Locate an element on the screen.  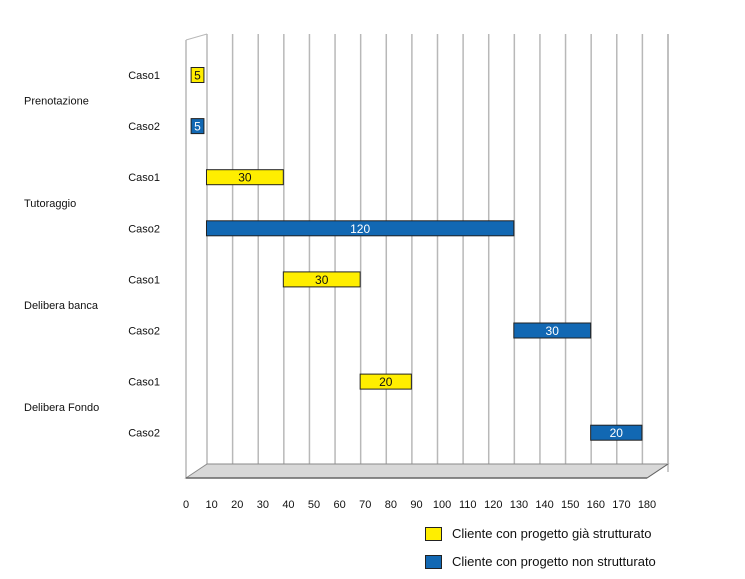
x-tick-label: 110 is located at coordinates (468, 505).